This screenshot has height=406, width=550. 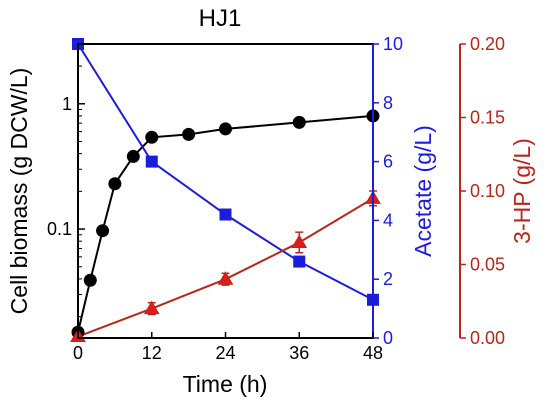 I want to click on x-axis-title: Time (h), so click(x=225, y=384).